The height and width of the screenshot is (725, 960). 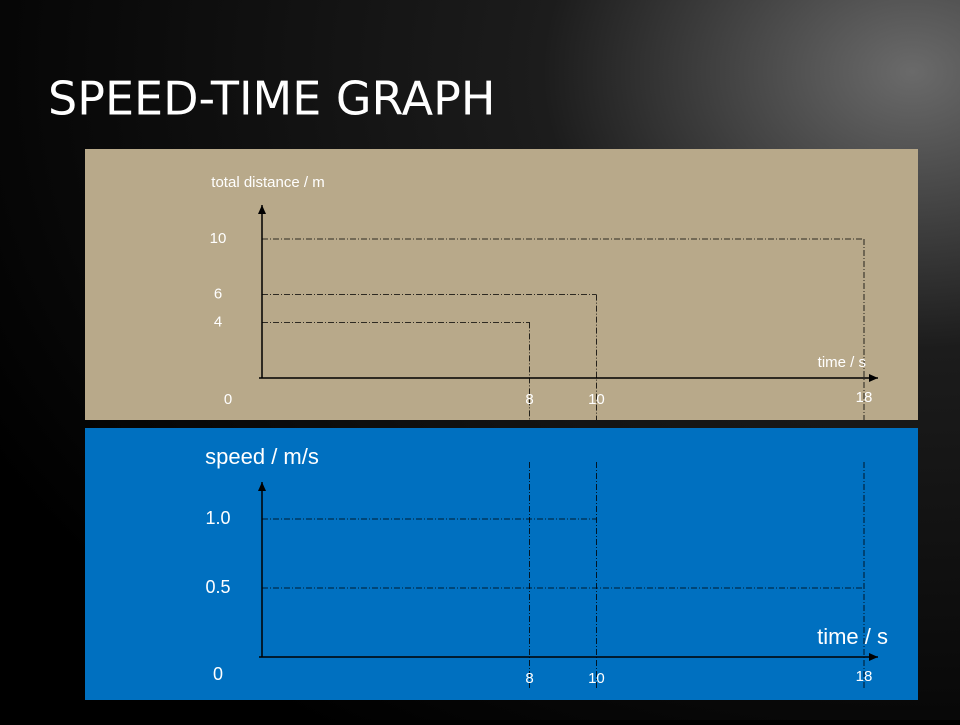 What do you see at coordinates (218, 674) in the screenshot?
I see `y-tick-label: 0` at bounding box center [218, 674].